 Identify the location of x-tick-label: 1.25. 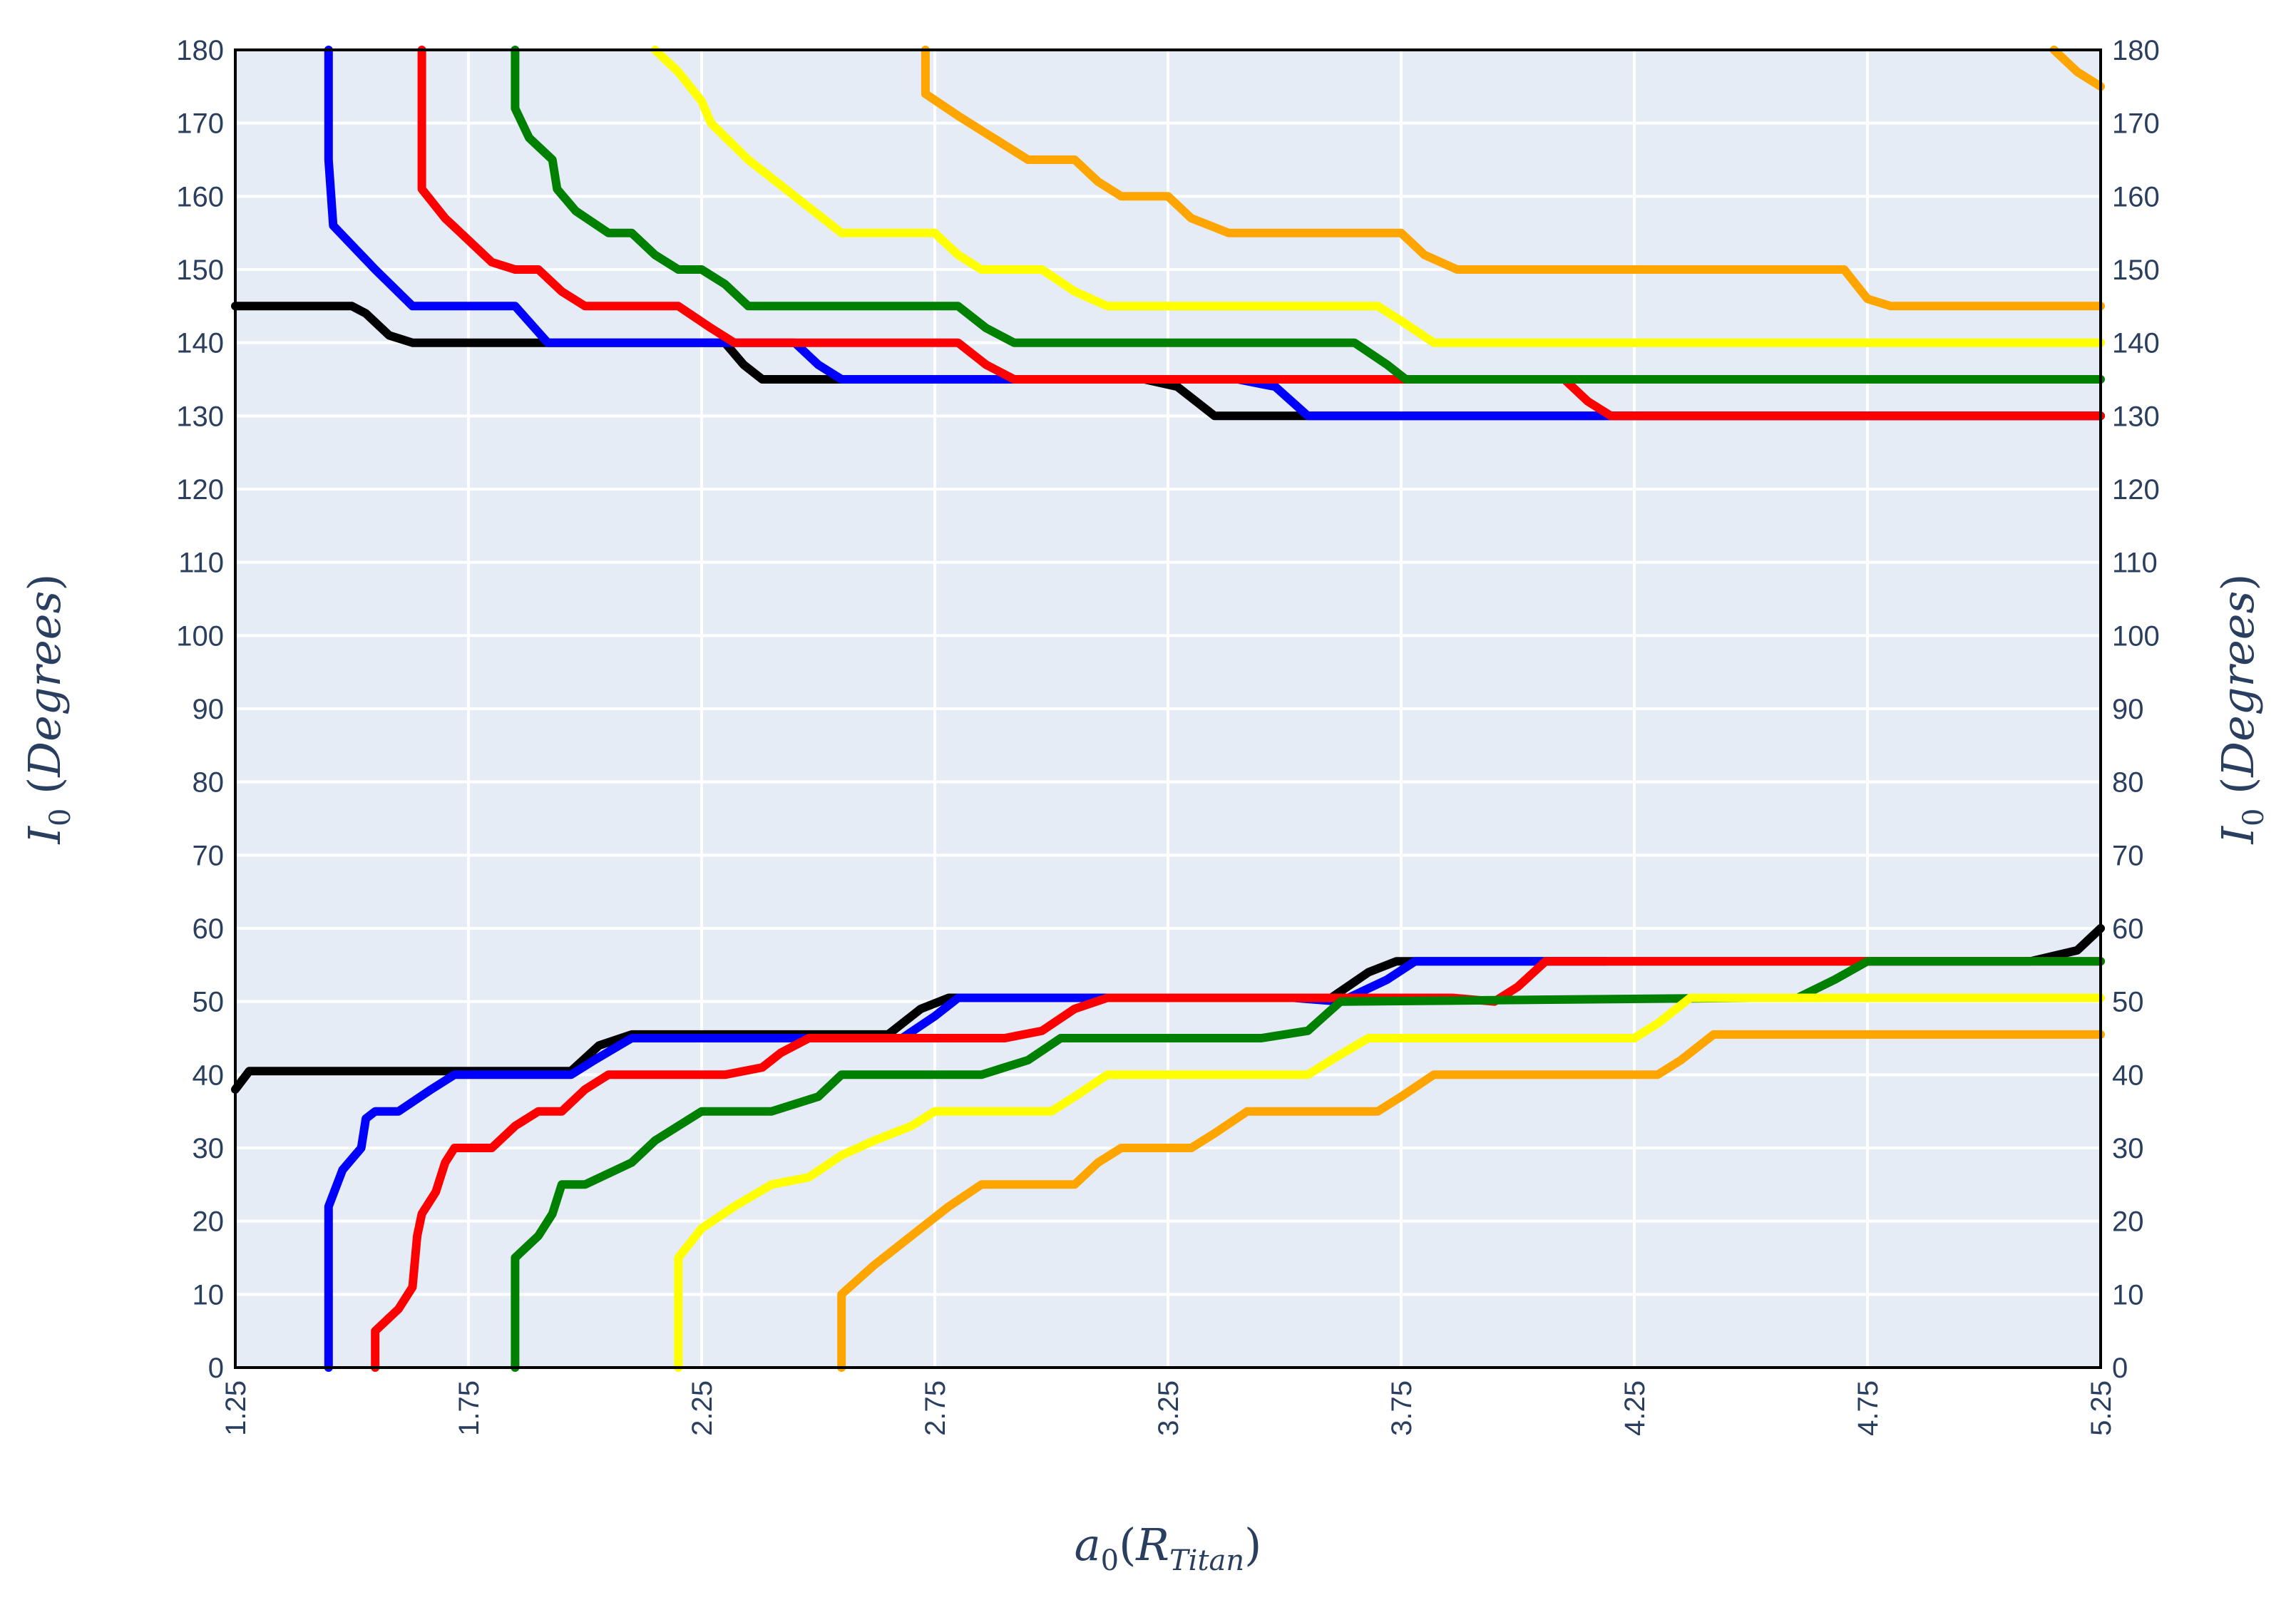
(236, 1408).